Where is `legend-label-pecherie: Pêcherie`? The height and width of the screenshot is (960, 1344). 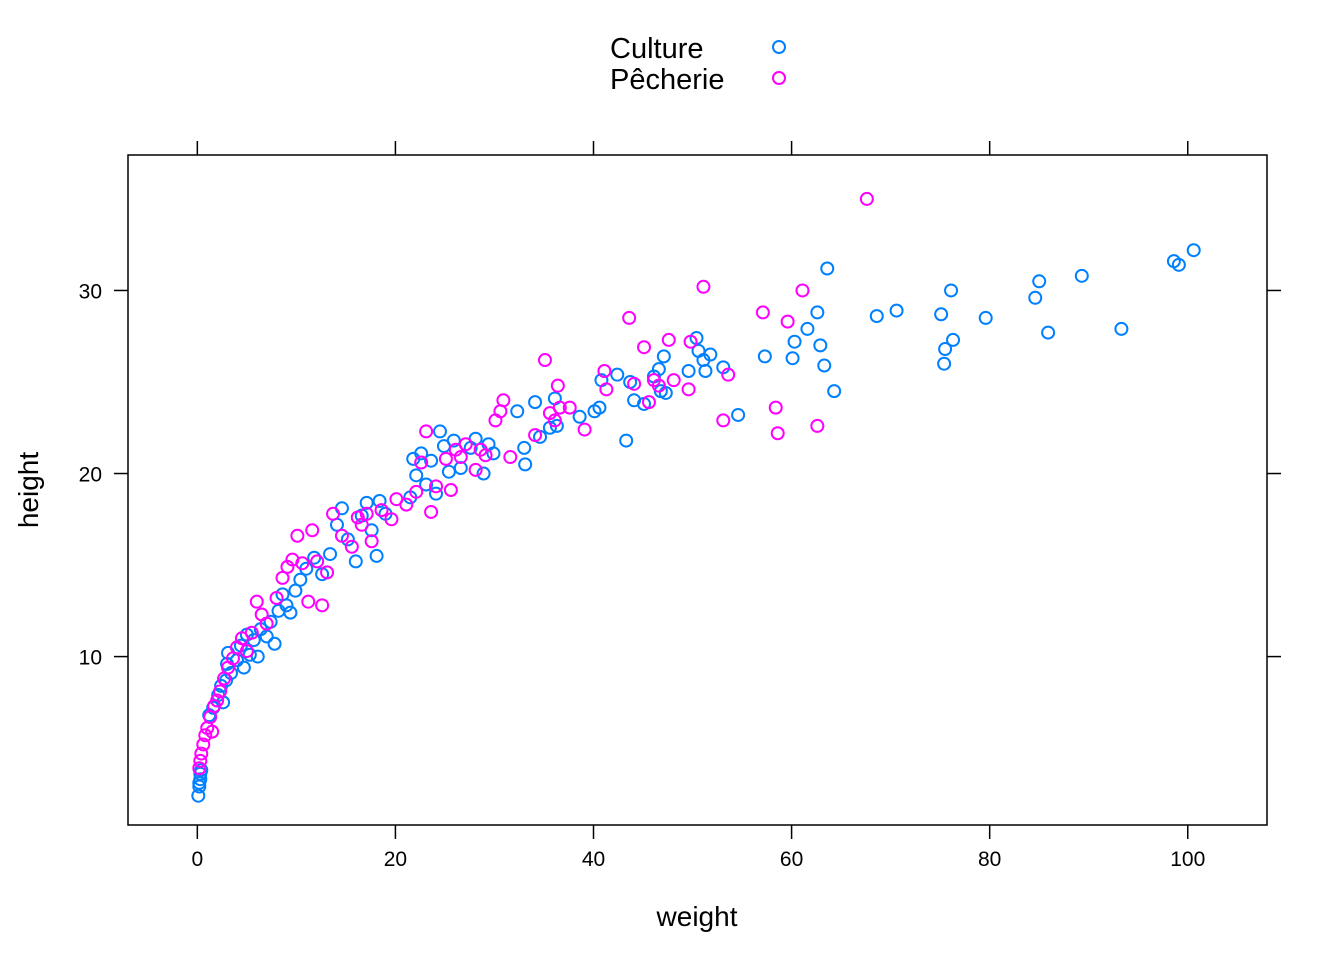
legend-label-pecherie: Pêcherie is located at coordinates (667, 80).